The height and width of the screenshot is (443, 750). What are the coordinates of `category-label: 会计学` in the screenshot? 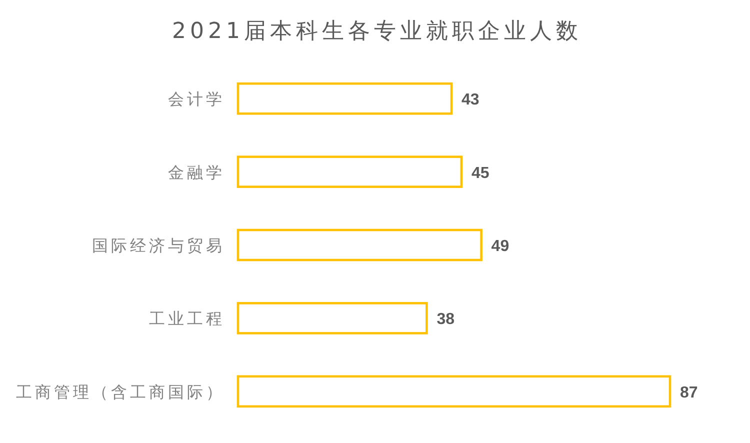 It's located at (196, 100).